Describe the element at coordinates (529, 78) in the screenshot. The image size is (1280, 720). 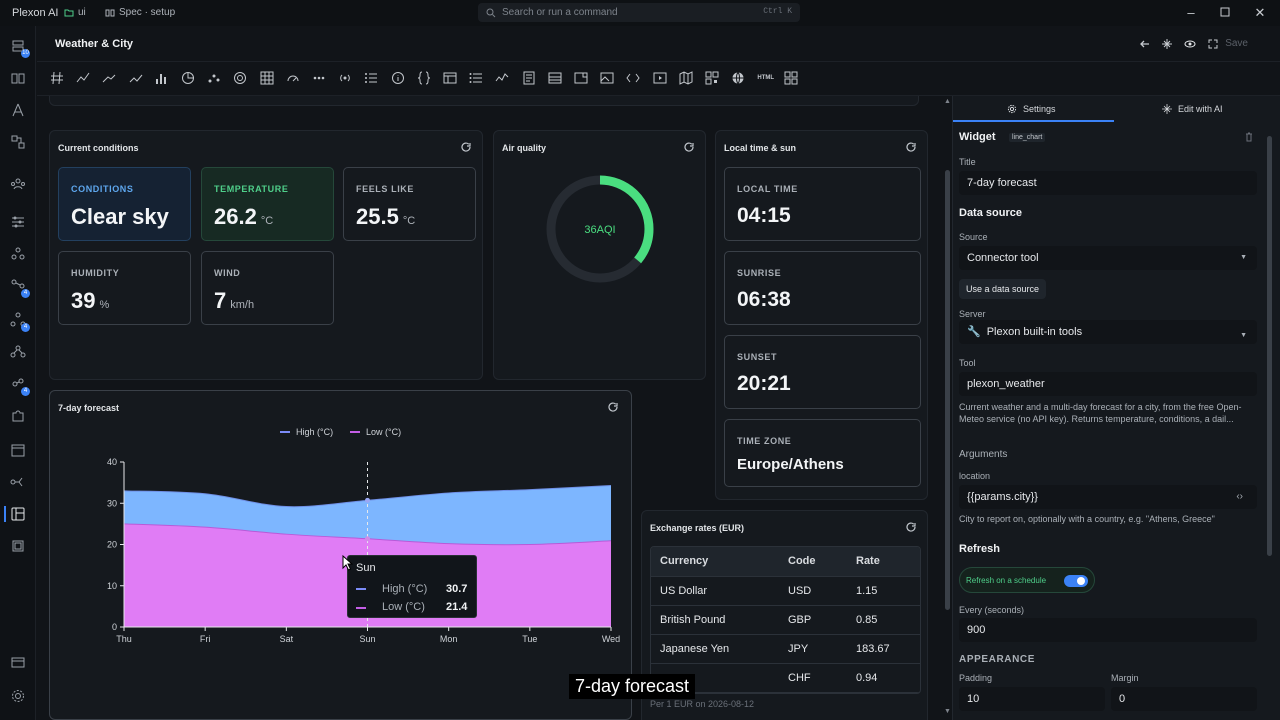
I see `document-icon` at that location.